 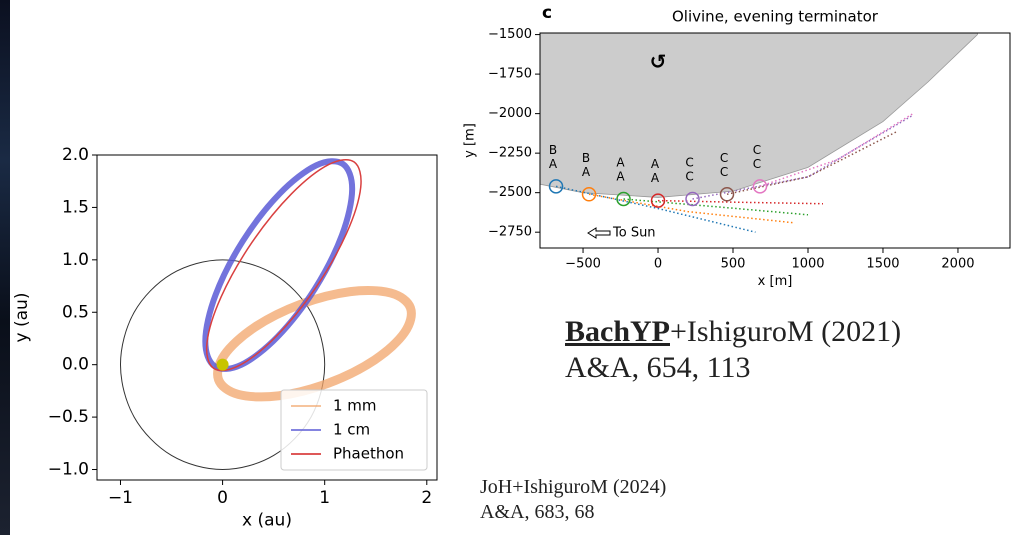 I want to click on authors: JoH+IshiguroM (2024), so click(x=573, y=487).